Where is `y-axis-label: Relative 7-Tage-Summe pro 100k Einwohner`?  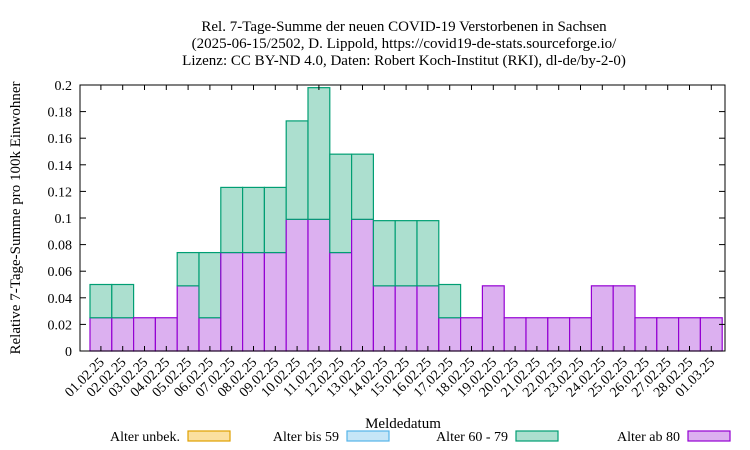 y-axis-label: Relative 7-Tage-Summe pro 100k Einwohner is located at coordinates (16, 217).